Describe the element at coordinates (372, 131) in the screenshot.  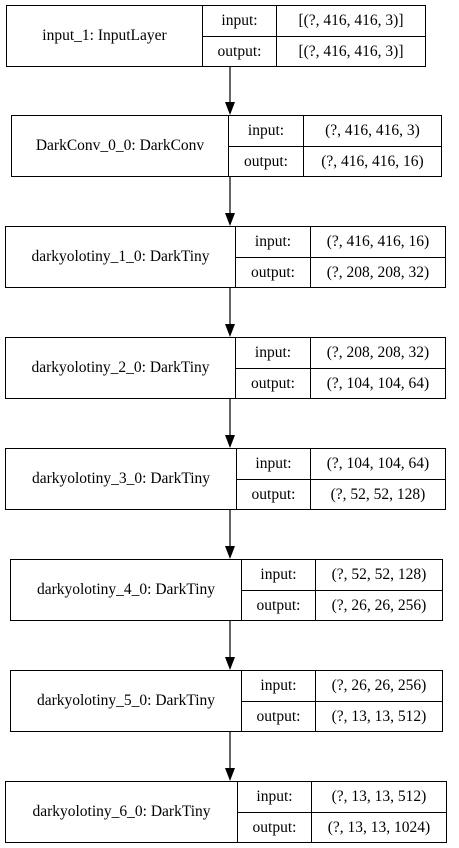
I see `input-shape: (?, 416, 416, 3)` at that location.